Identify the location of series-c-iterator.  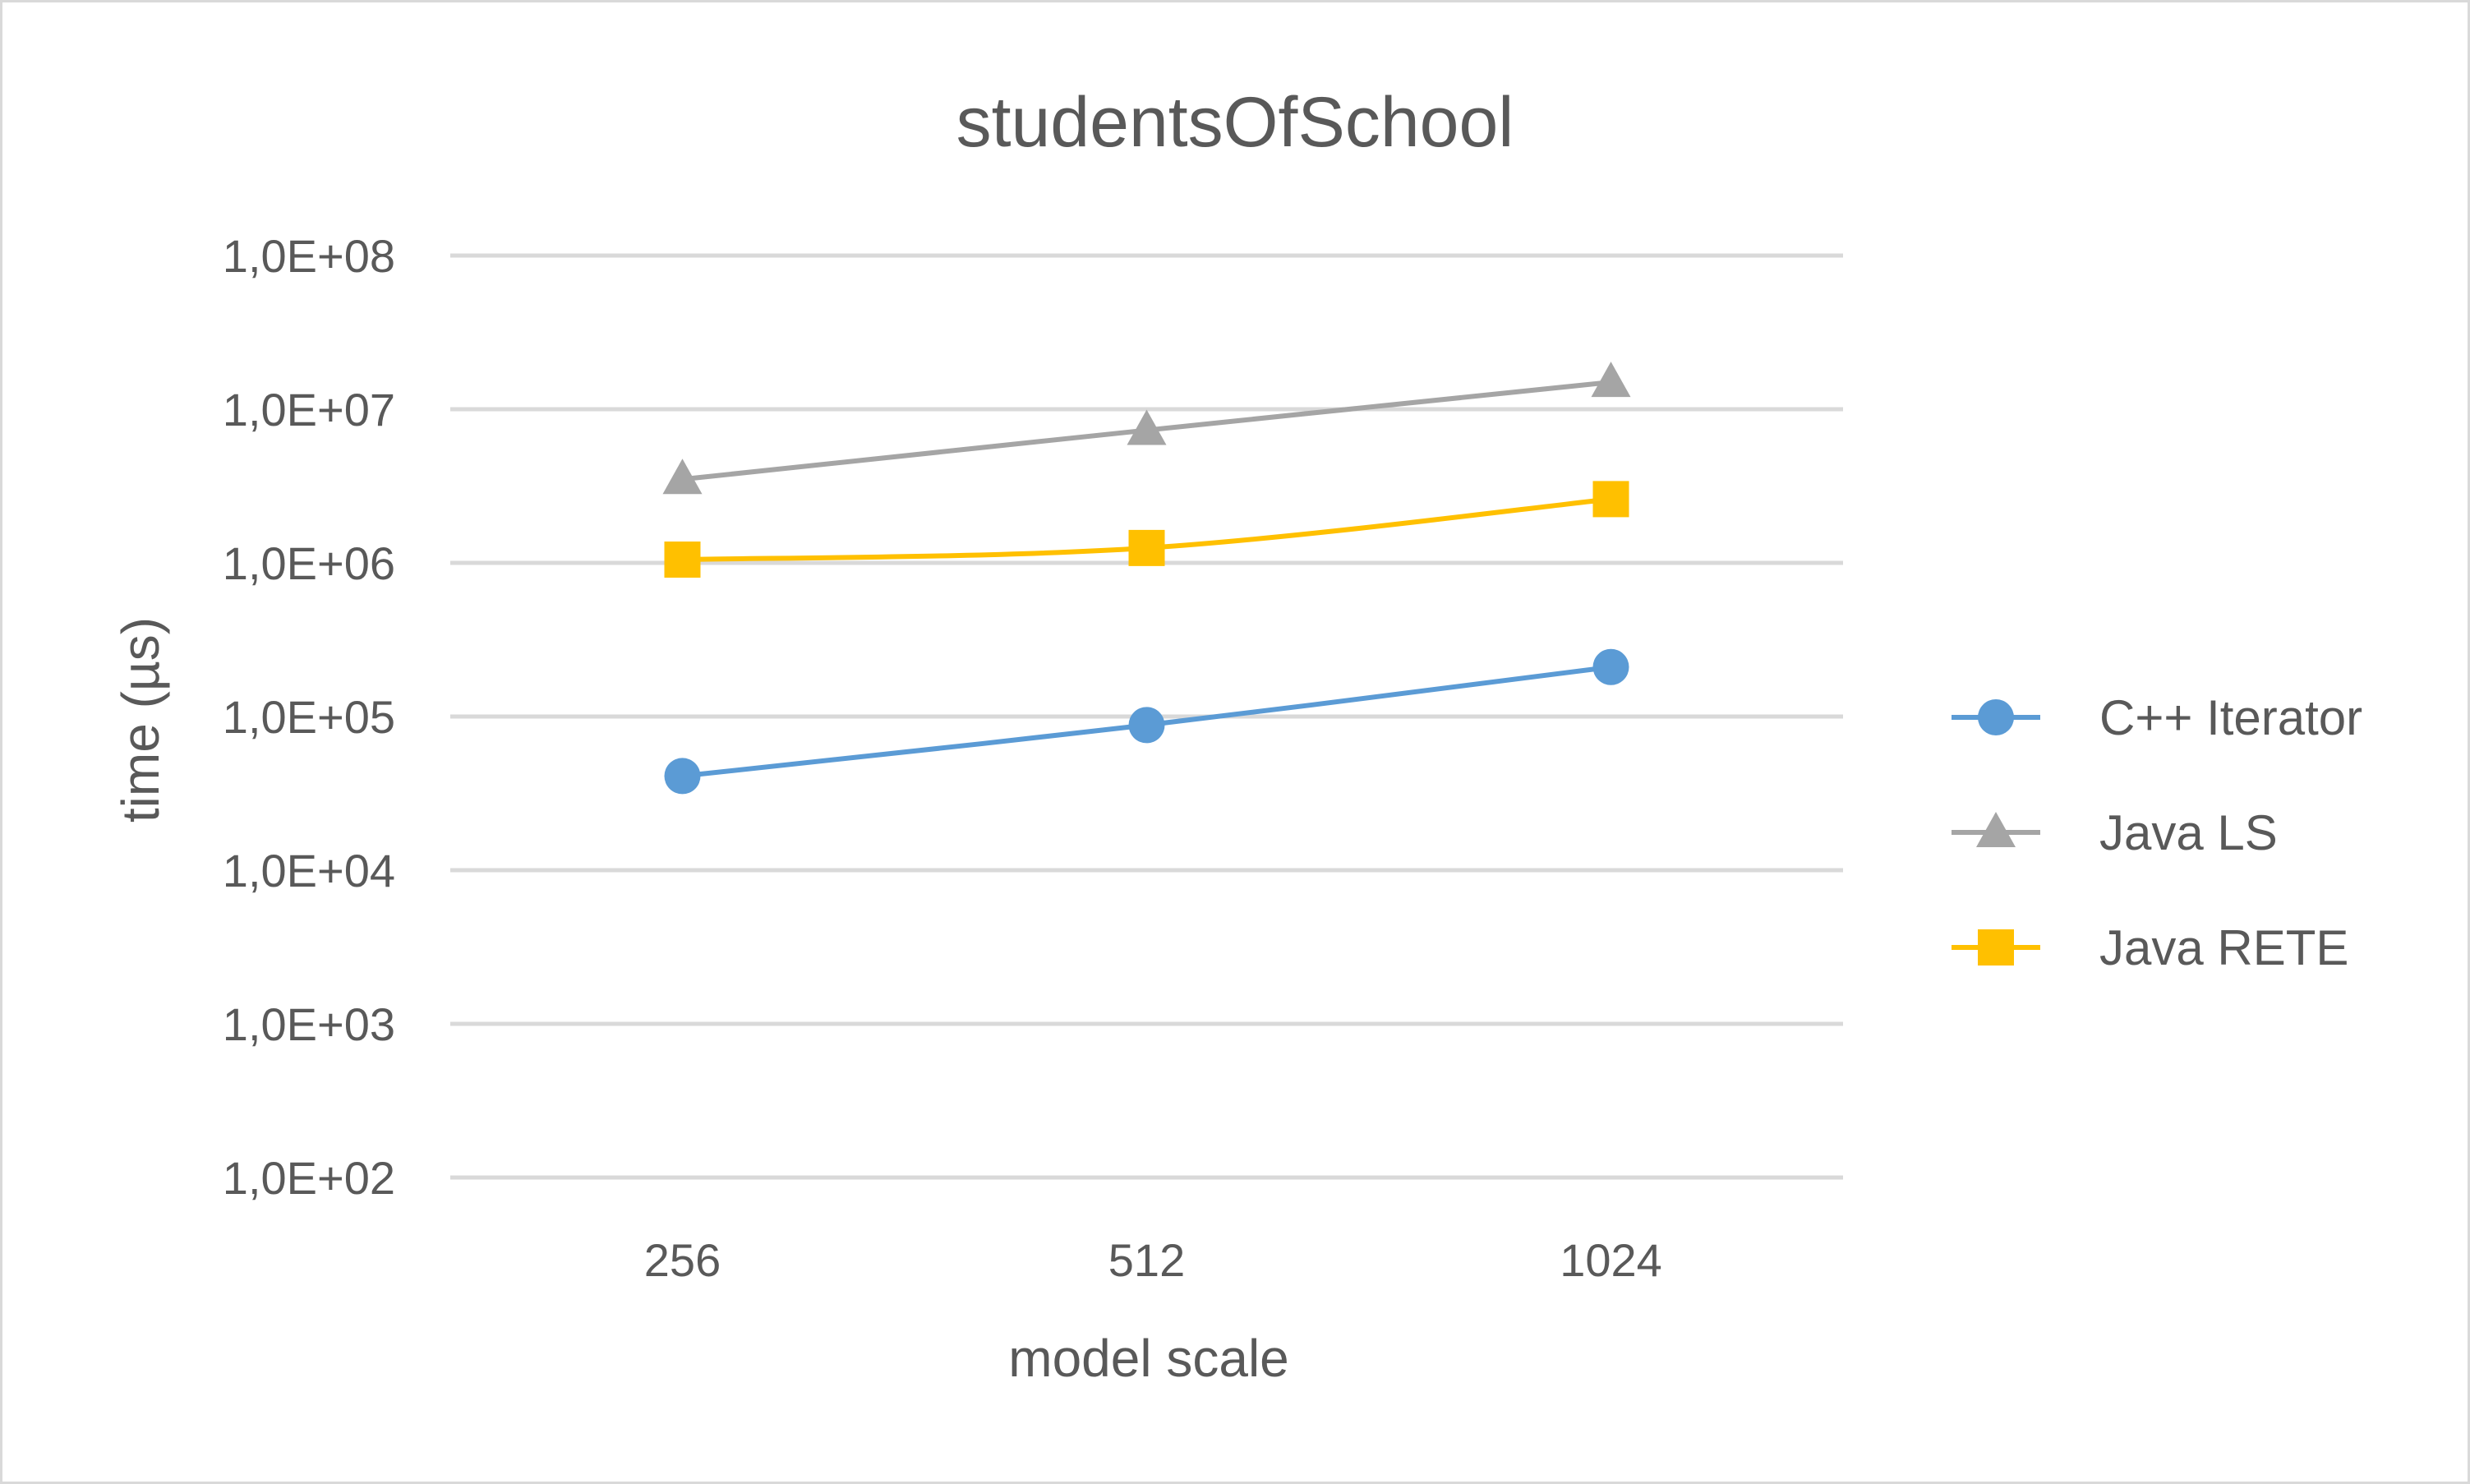
(1146, 721).